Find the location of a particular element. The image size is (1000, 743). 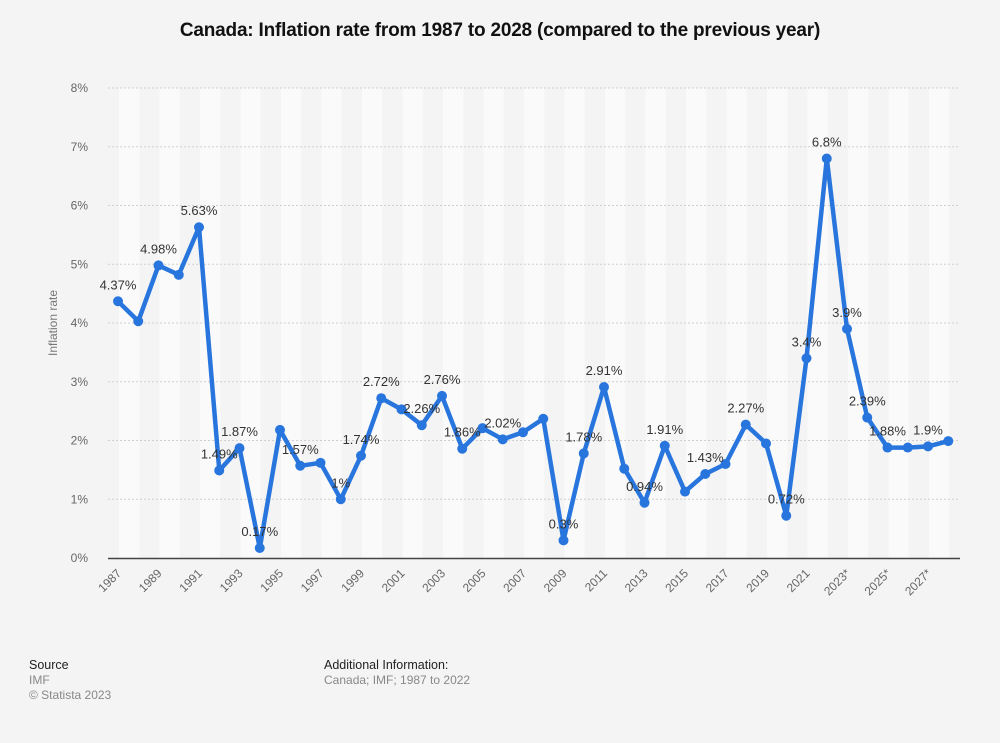

x-tick-label: 1993 is located at coordinates (231, 580).